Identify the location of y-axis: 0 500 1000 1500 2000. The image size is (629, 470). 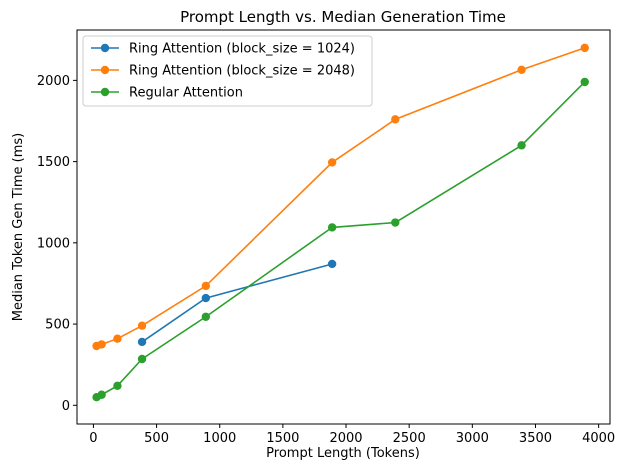
(57, 244).